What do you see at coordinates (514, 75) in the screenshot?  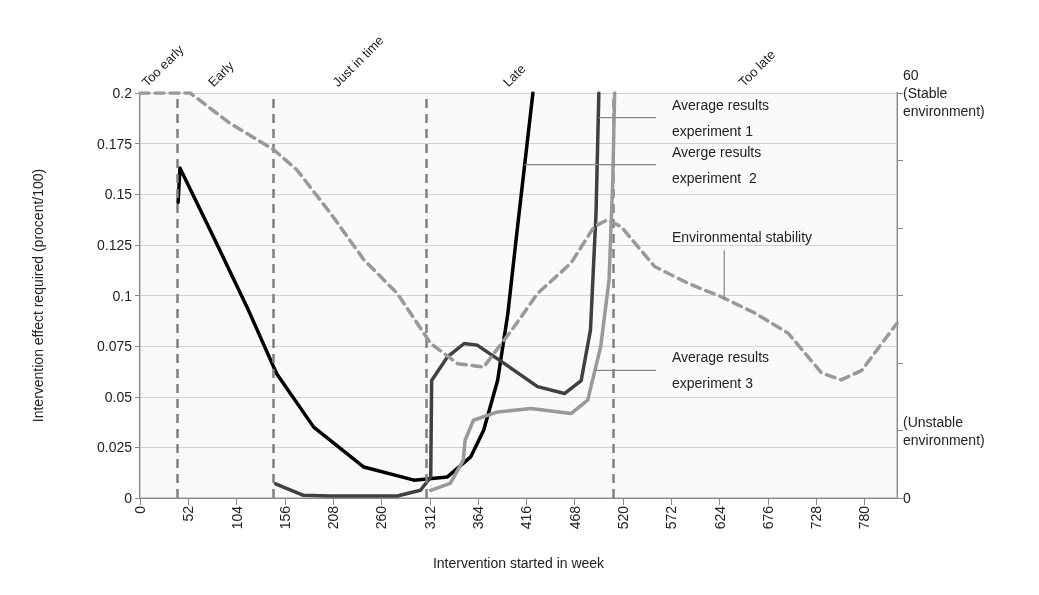 I see `band-label: Late` at bounding box center [514, 75].